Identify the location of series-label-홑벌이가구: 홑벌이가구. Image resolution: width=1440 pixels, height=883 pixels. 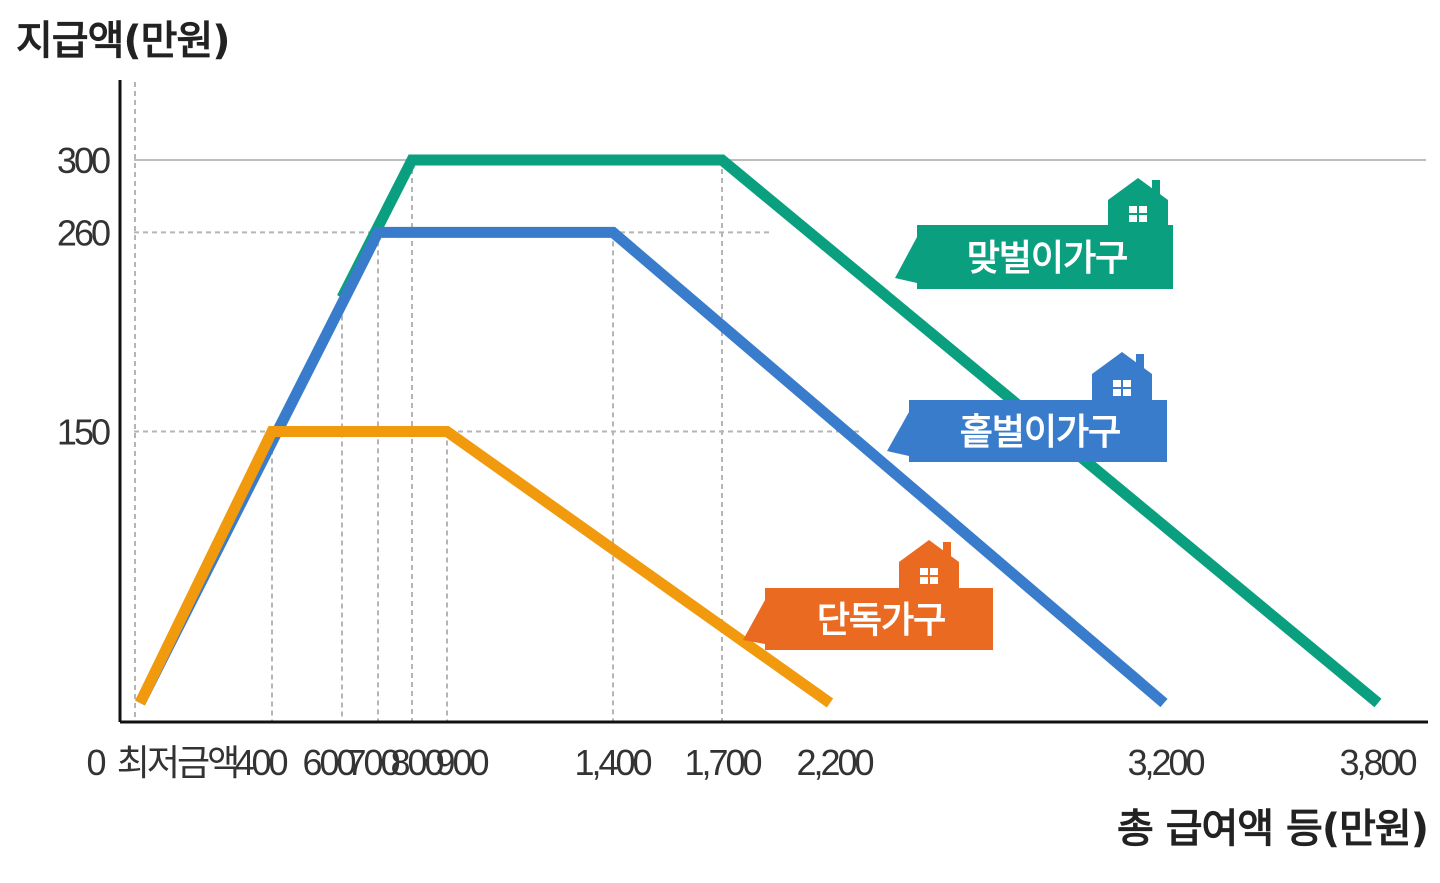
(1027, 407).